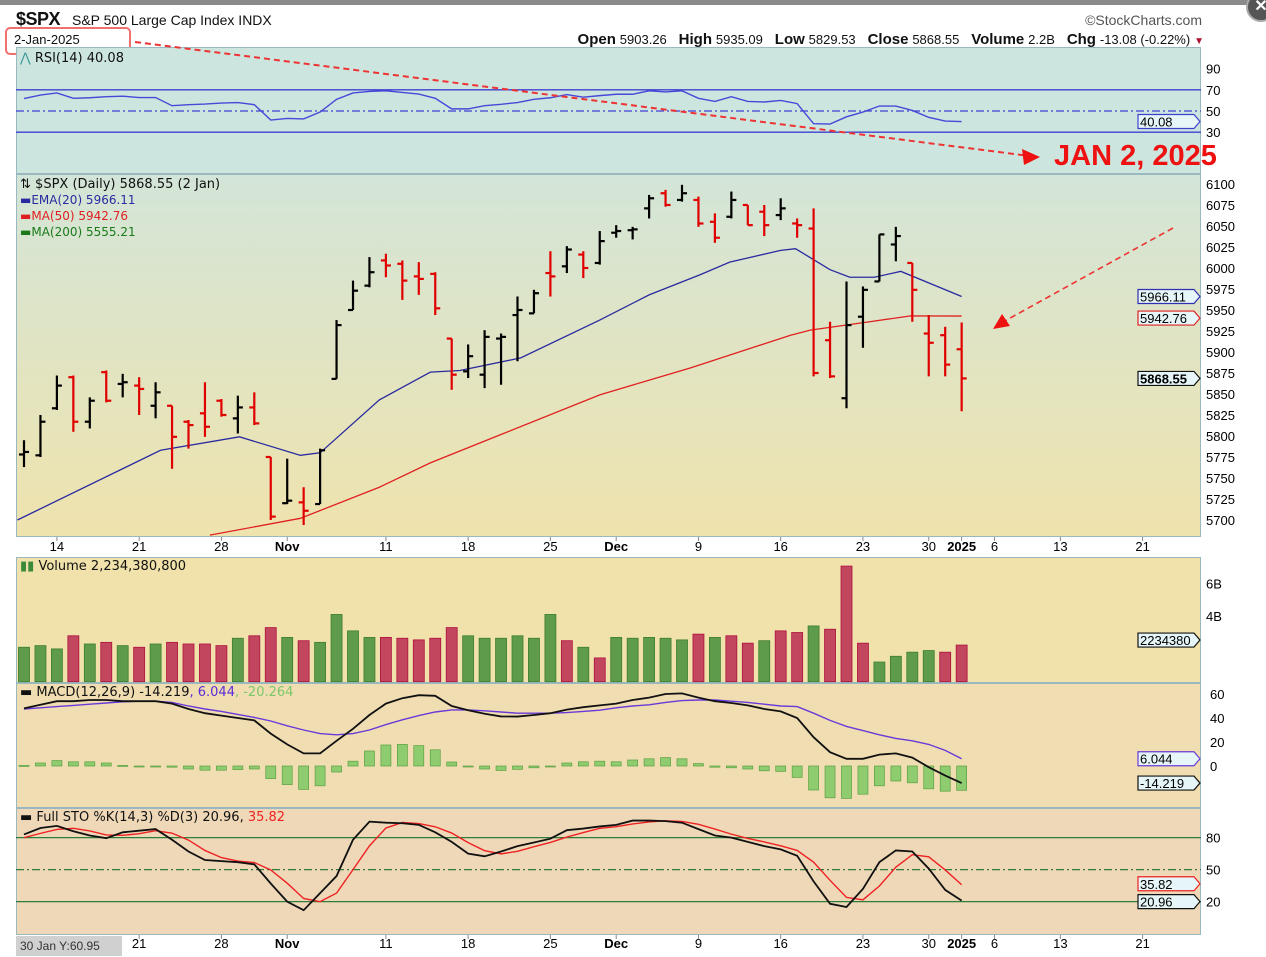 This screenshot has width=1266, height=957. I want to click on symbol-name: S&P 500 Large Cap Index INDX, so click(172, 20).